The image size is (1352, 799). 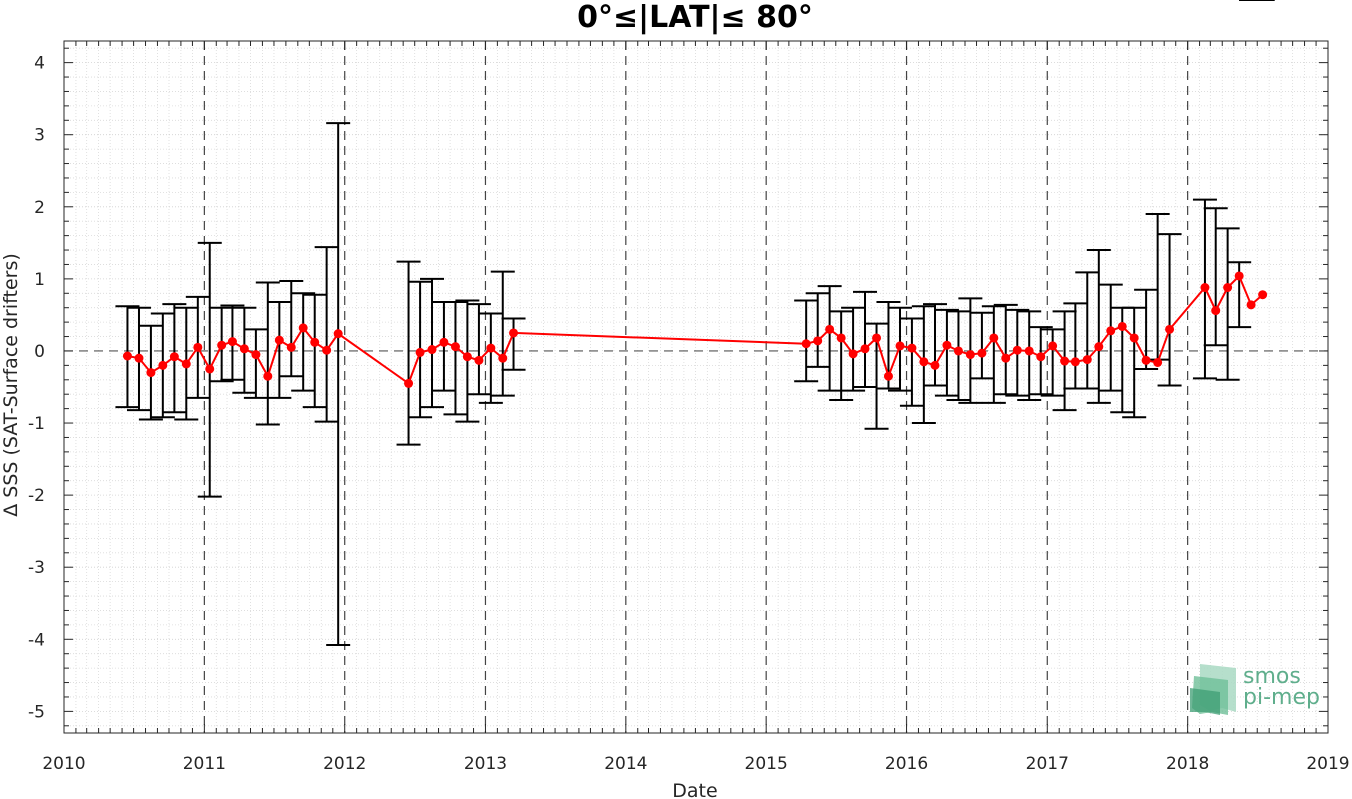 I want to click on chart-title: 0°≤|LAT|≤ 80°, so click(x=695, y=17).